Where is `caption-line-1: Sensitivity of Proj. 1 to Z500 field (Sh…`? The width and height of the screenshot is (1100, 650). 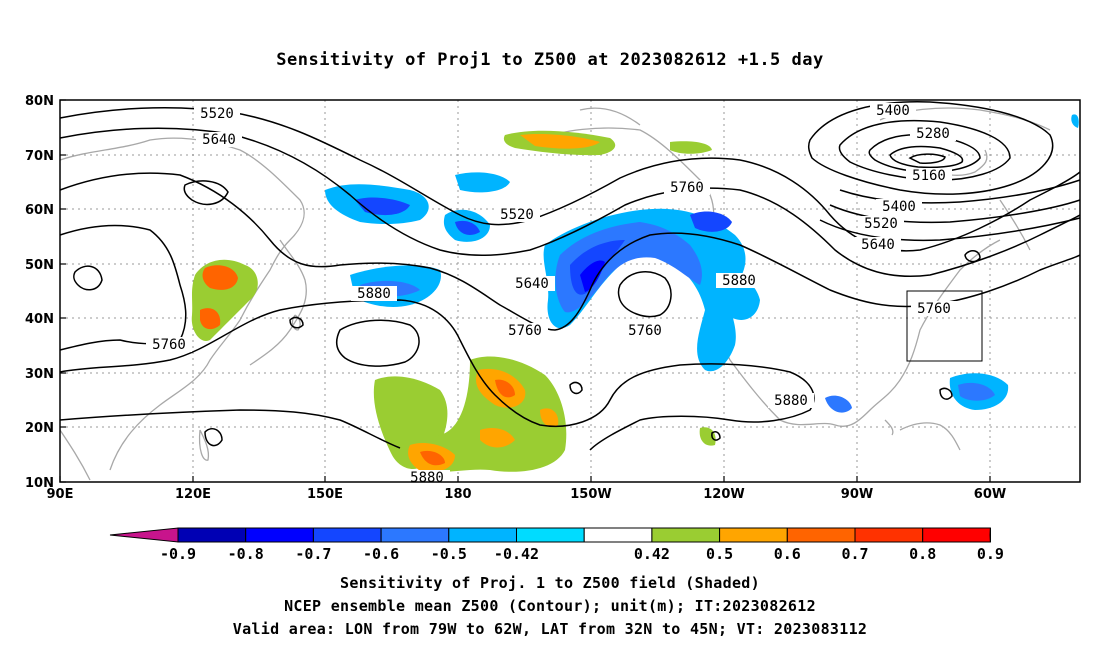 caption-line-1: Sensitivity of Proj. 1 to Z500 field (Sh… is located at coordinates (550, 583).